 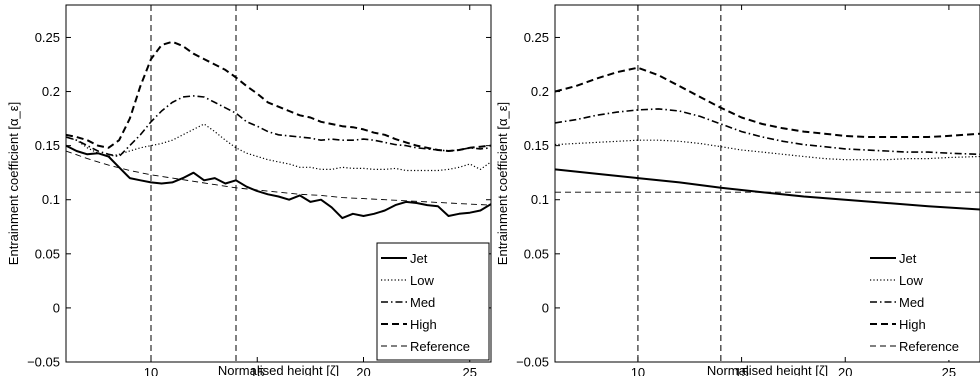 What do you see at coordinates (767, 150) in the screenshot?
I see `series-line-low` at bounding box center [767, 150].